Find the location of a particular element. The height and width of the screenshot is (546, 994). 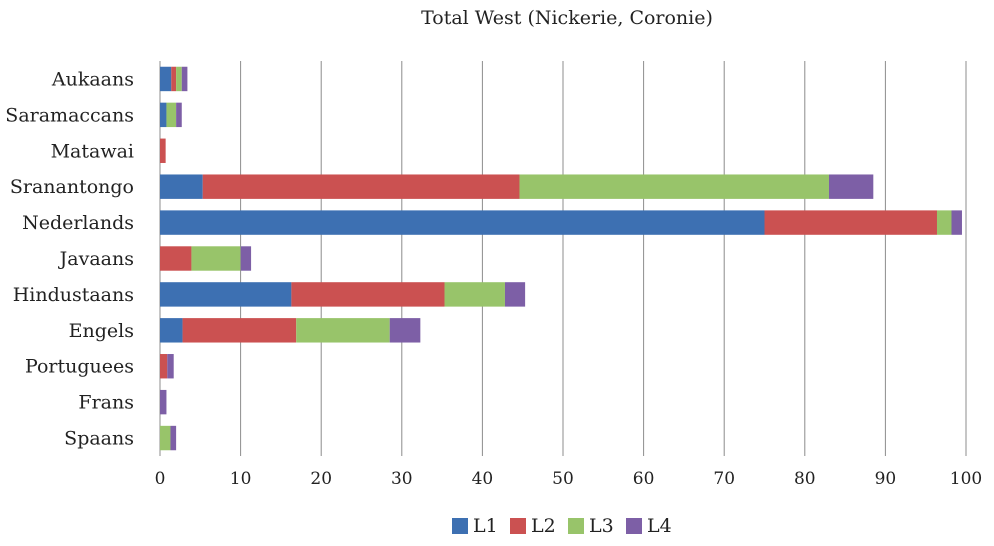

category-label: Sranantongo is located at coordinates (72, 187).